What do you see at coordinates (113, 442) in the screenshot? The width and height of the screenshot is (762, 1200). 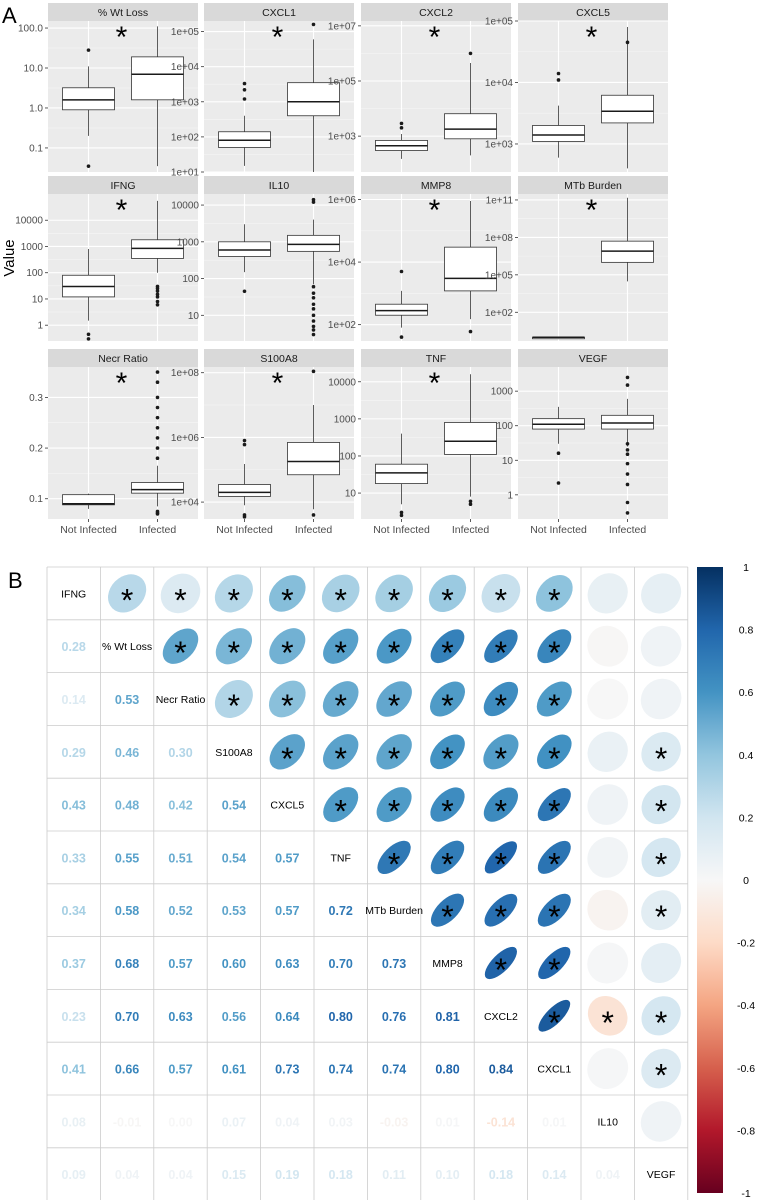 I see `facet-necr-ratio: Necr Ratio 0.1 0.2 0.3 * Not Infected Infected` at bounding box center [113, 442].